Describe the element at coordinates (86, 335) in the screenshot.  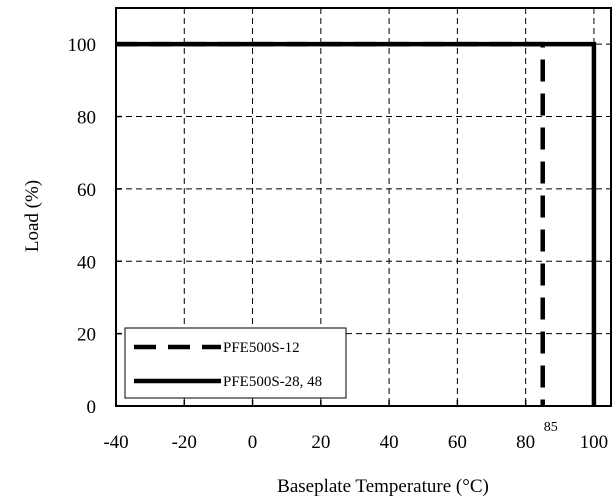
I see `y-tick-label: 20` at that location.